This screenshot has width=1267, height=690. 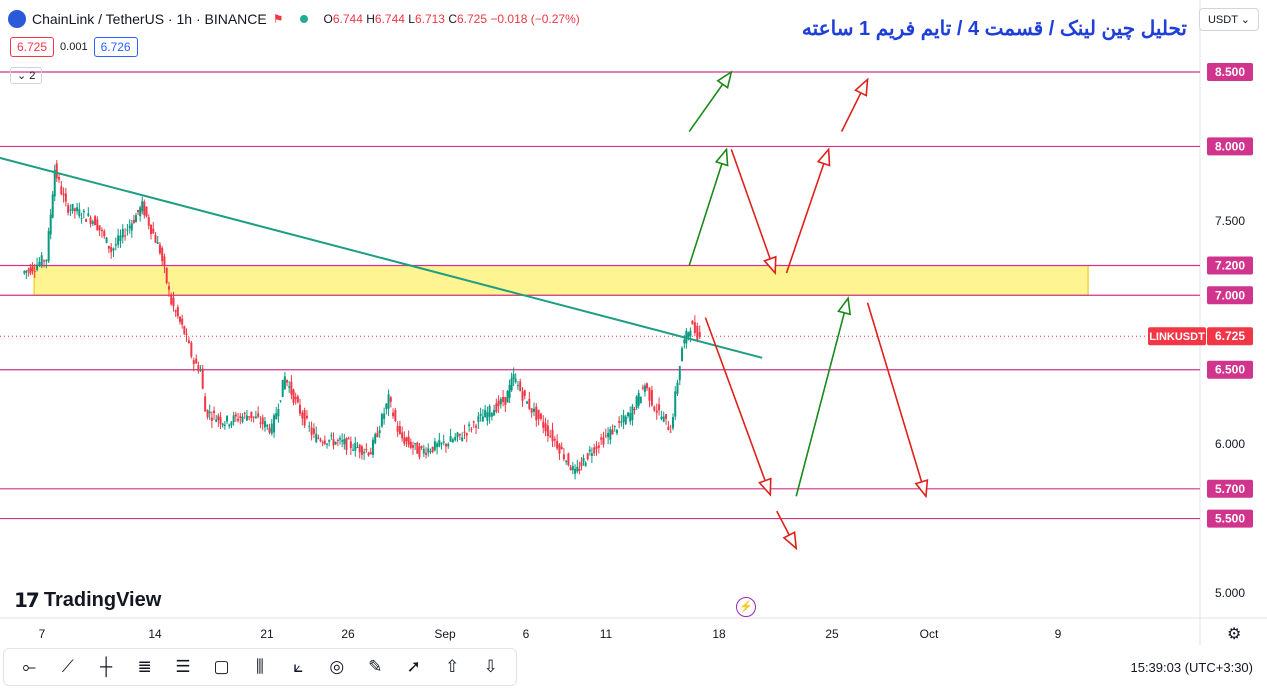 What do you see at coordinates (115, 47) in the screenshot?
I see `buy-button: 6.726` at bounding box center [115, 47].